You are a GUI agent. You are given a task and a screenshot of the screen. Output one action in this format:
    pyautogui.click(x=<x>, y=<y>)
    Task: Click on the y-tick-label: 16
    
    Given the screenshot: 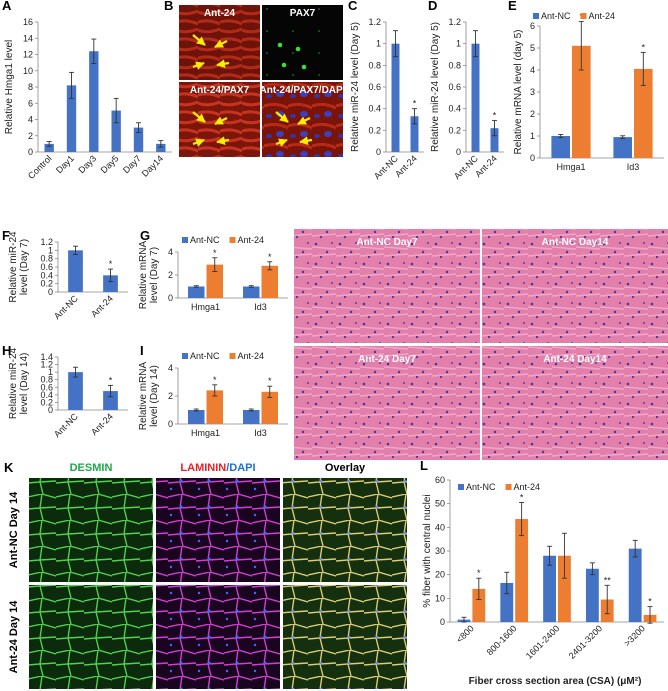 What is the action you would take?
    pyautogui.click(x=28, y=22)
    